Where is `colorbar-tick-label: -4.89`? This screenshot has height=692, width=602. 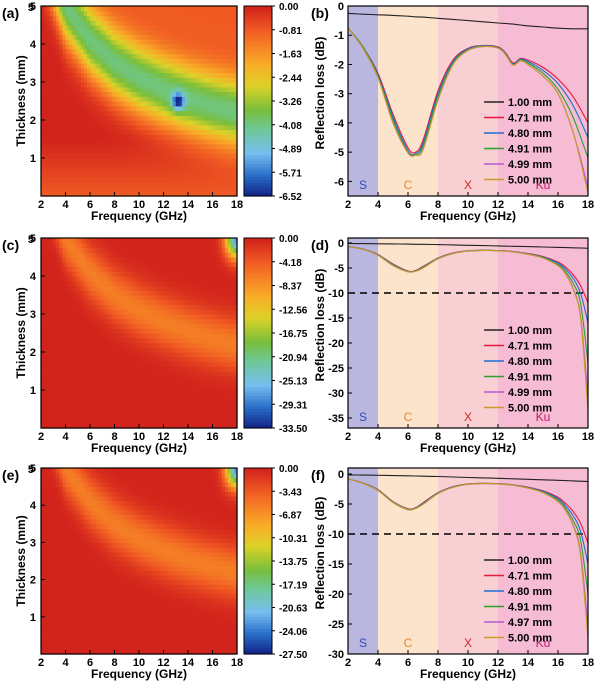
colorbar-tick-label: -4.89 is located at coordinates (290, 150).